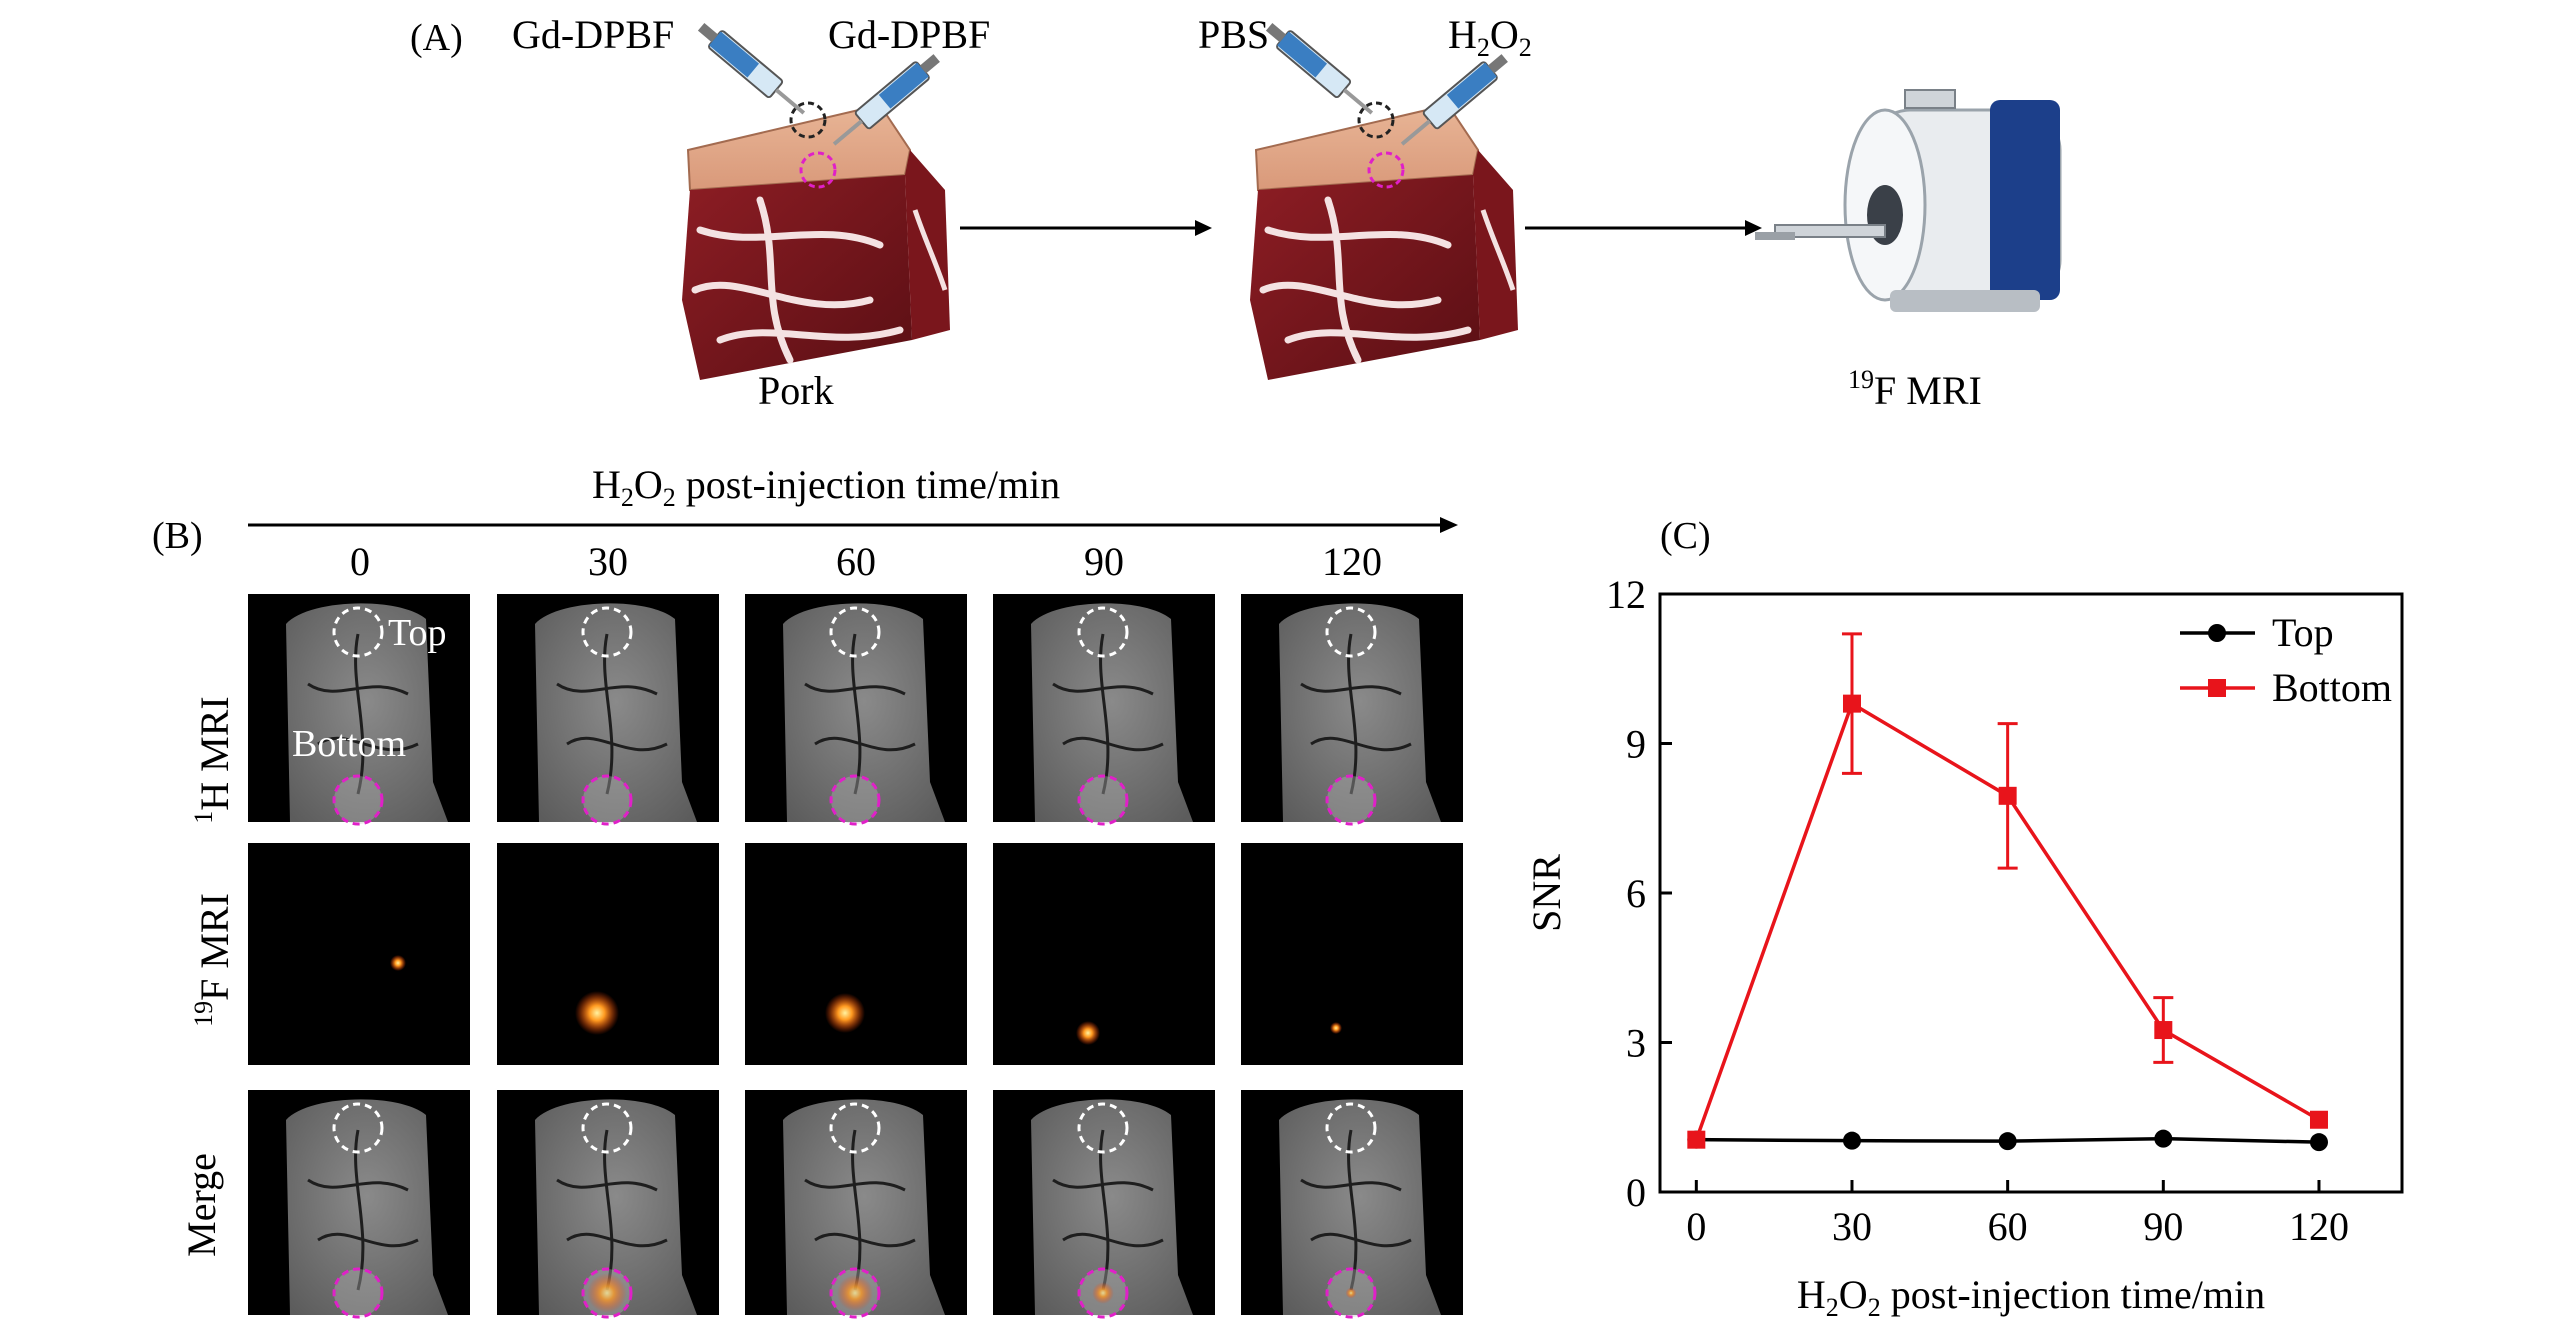  What do you see at coordinates (436, 38) in the screenshot?
I see `panel-a-label: (A)` at bounding box center [436, 38].